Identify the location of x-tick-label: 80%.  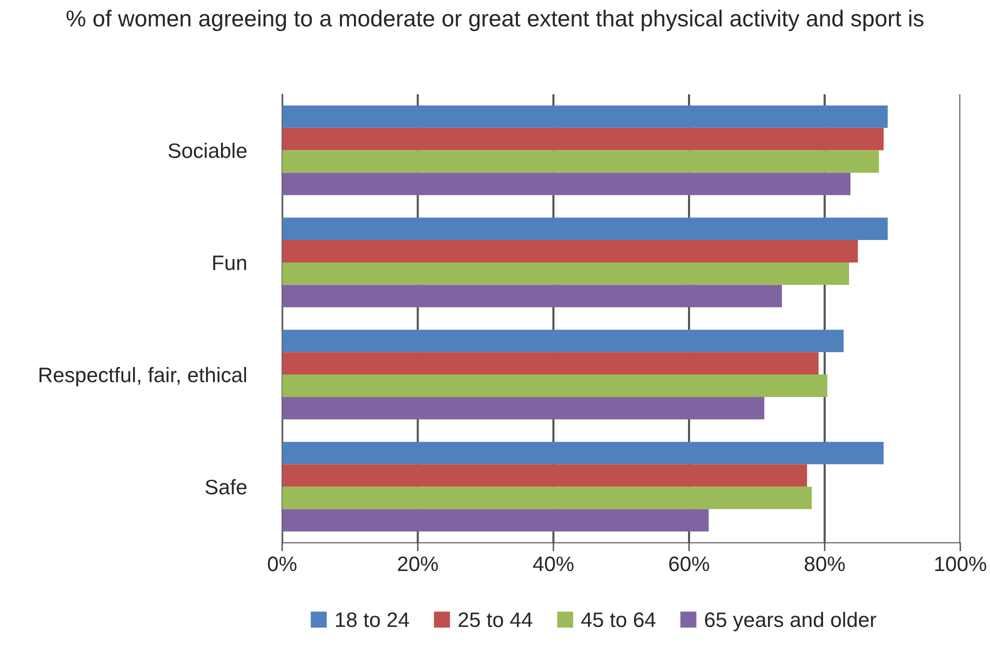
(824, 564).